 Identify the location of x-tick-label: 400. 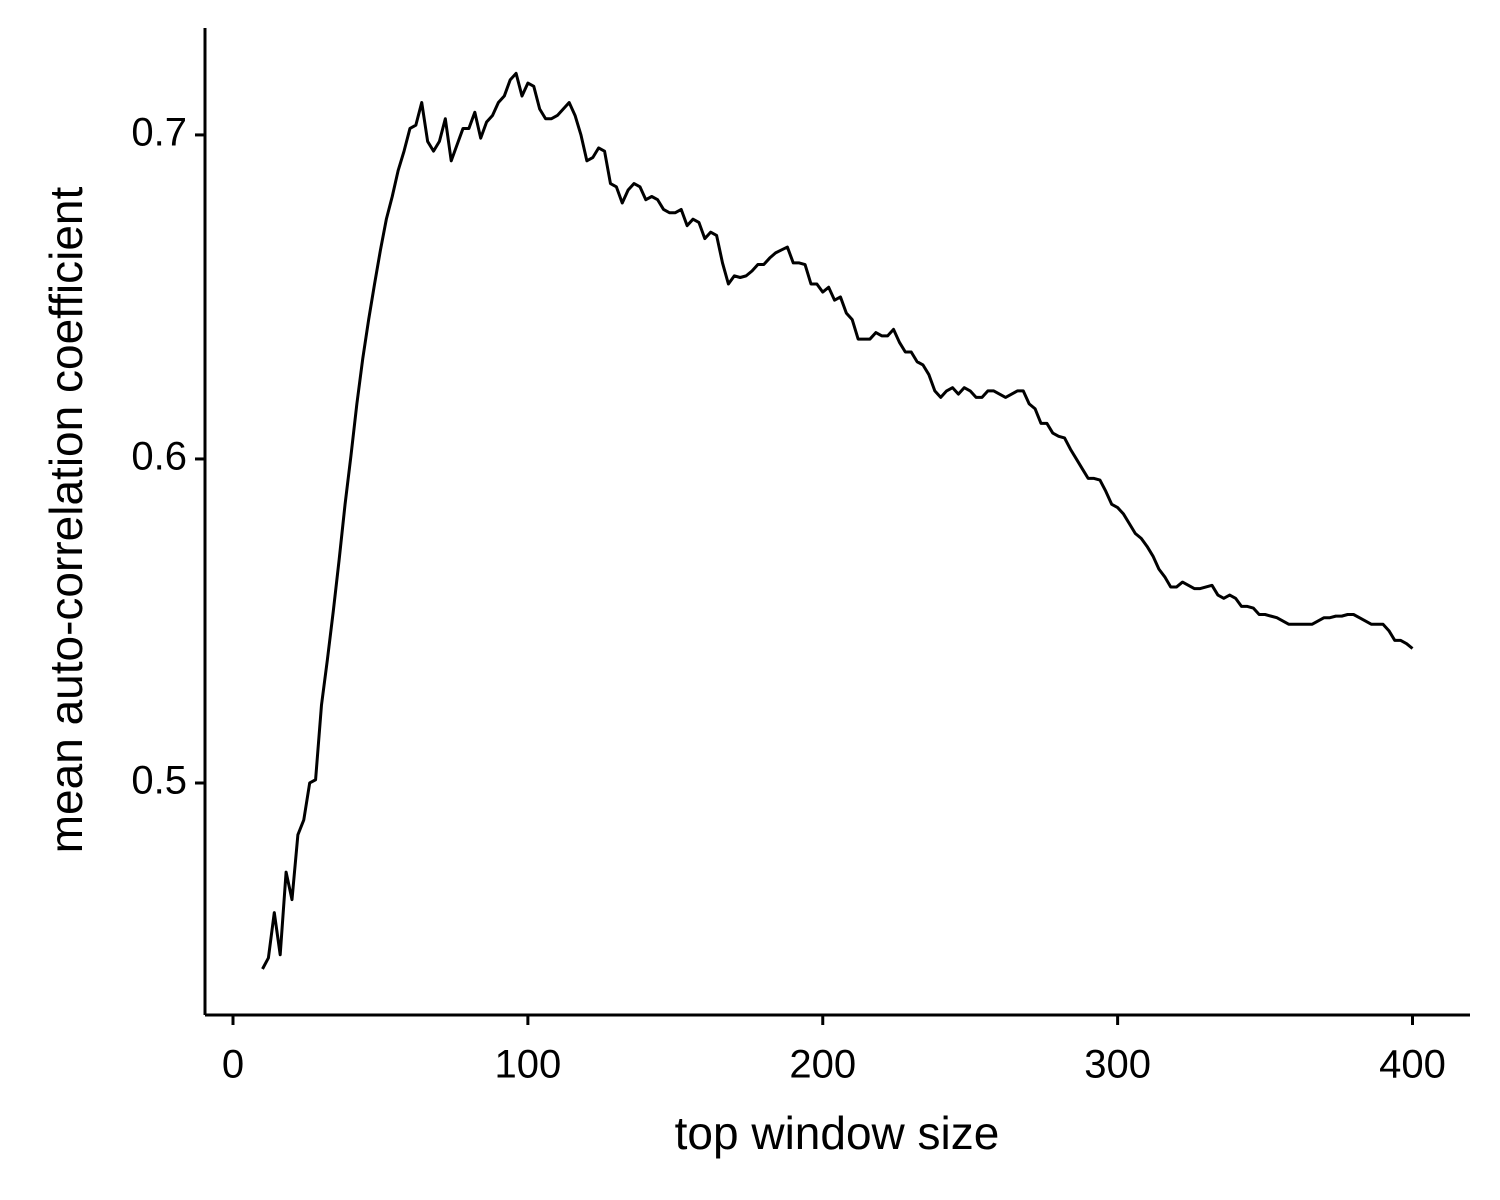
(1412, 1065).